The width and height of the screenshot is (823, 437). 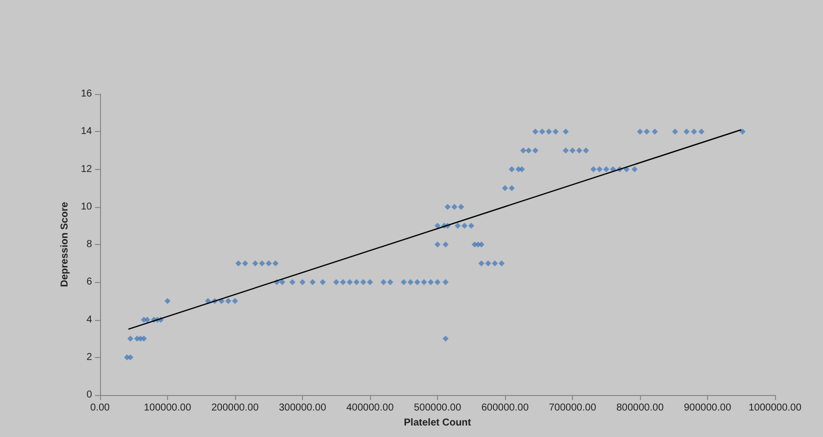 I want to click on x-tick-label: 300000.00, so click(x=302, y=408).